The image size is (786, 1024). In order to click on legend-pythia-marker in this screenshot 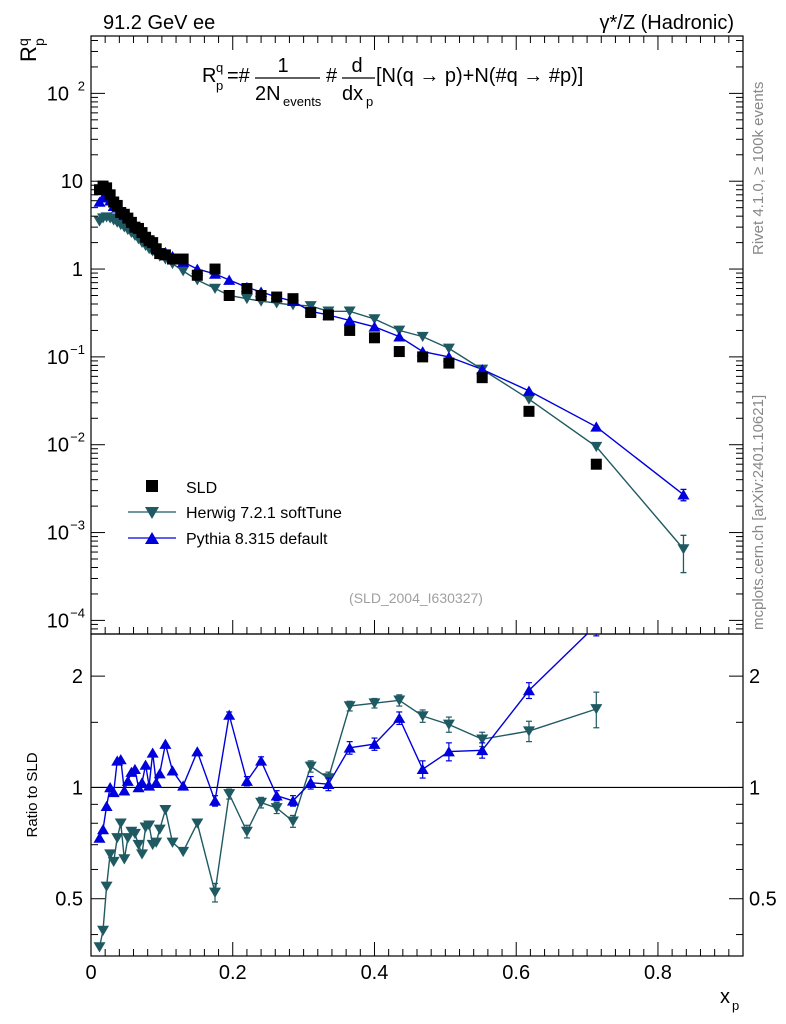, I will do `click(152, 538)`.